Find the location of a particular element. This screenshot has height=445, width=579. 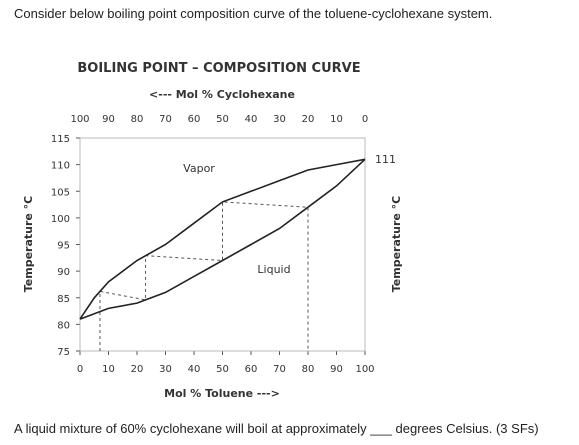

x-tick-label: 100 is located at coordinates (364, 369).